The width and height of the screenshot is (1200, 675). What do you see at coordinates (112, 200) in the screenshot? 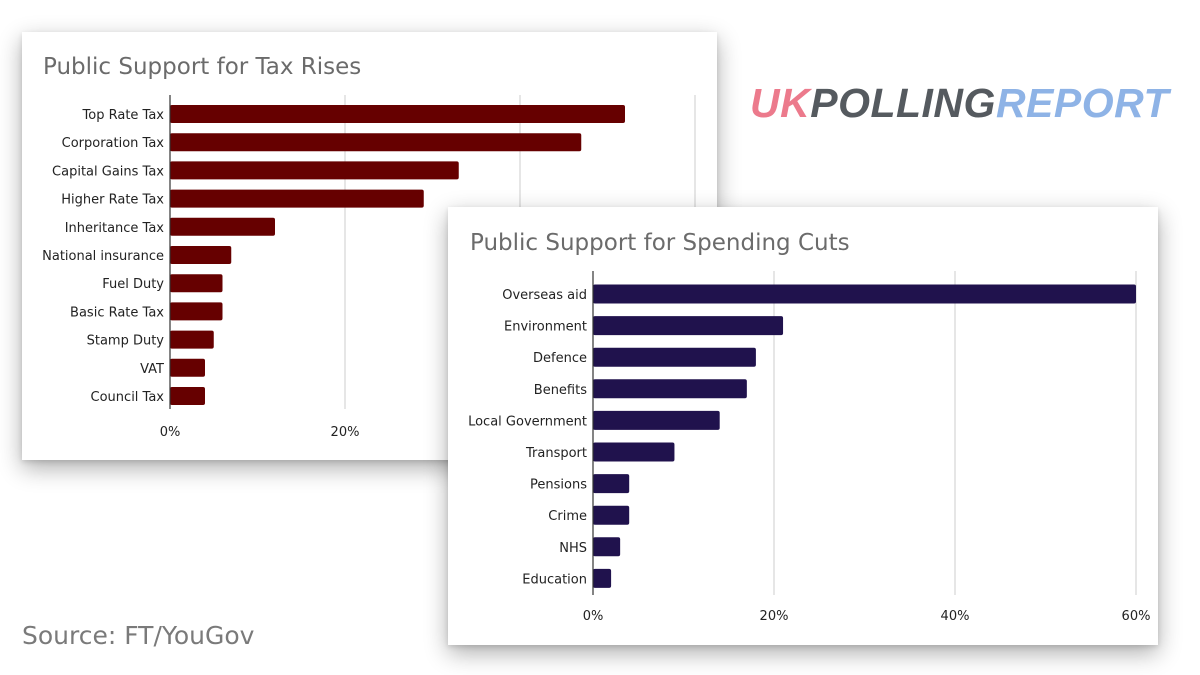
I see `category-label: Higher Rate Tax` at bounding box center [112, 200].